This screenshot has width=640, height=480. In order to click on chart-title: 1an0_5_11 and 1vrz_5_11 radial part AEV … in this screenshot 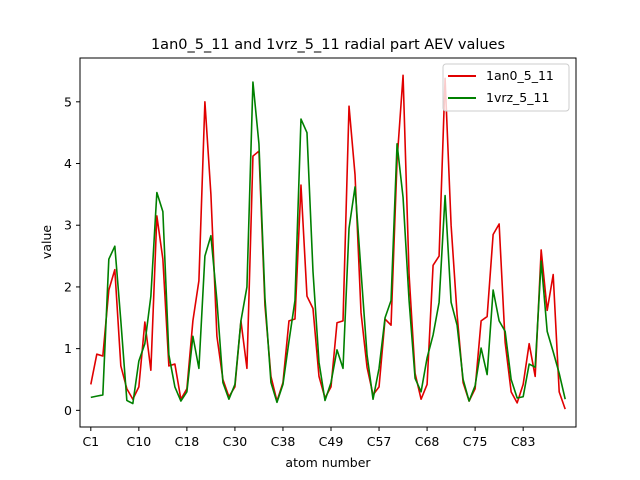, I will do `click(328, 45)`.